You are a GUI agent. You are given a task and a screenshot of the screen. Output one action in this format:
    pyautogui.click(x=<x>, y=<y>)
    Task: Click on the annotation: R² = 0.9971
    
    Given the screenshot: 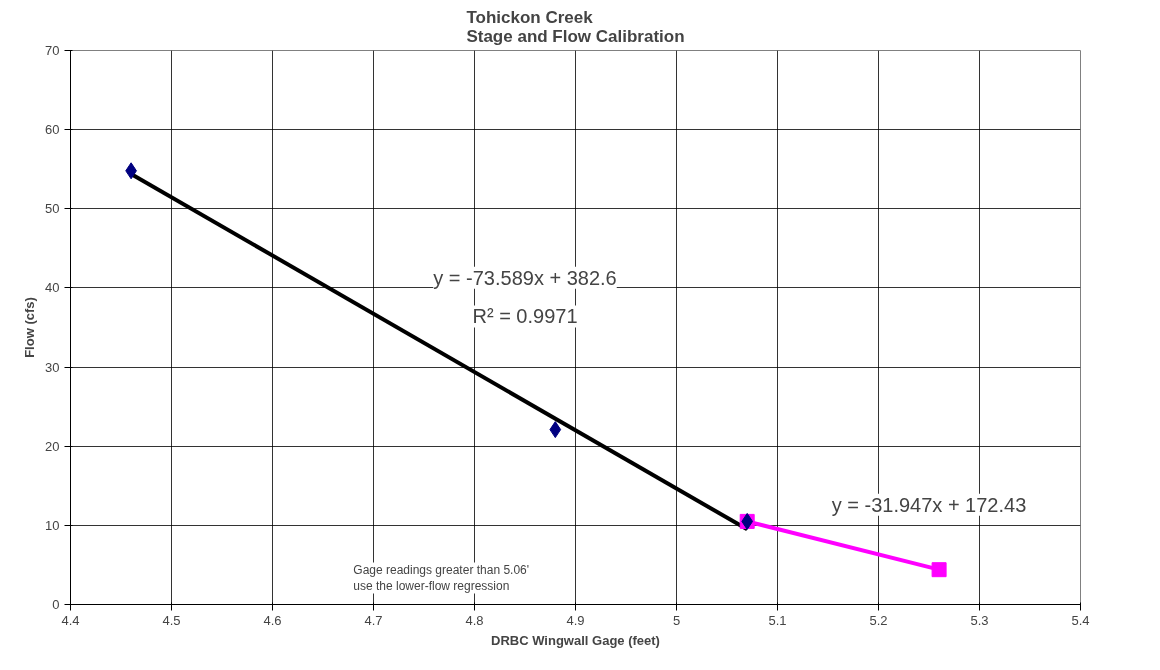 What is the action you would take?
    pyautogui.click(x=525, y=316)
    